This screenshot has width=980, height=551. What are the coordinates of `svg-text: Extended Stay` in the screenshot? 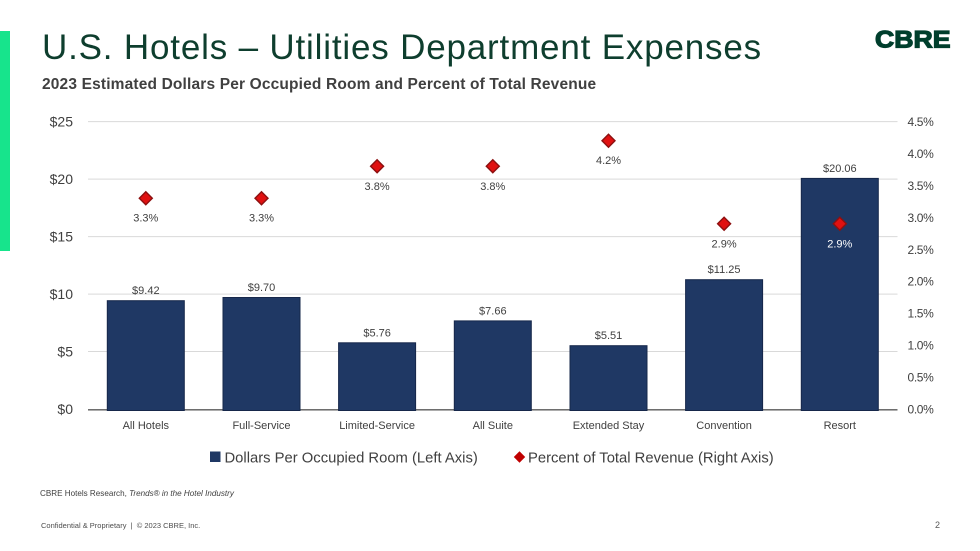 It's located at (609, 426).